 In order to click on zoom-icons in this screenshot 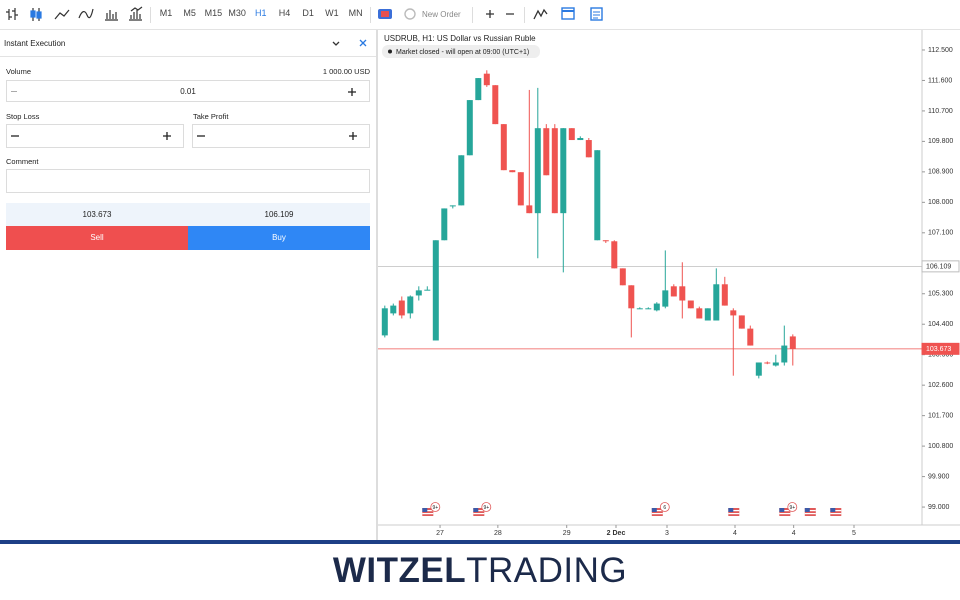, I will do `click(500, 14)`.